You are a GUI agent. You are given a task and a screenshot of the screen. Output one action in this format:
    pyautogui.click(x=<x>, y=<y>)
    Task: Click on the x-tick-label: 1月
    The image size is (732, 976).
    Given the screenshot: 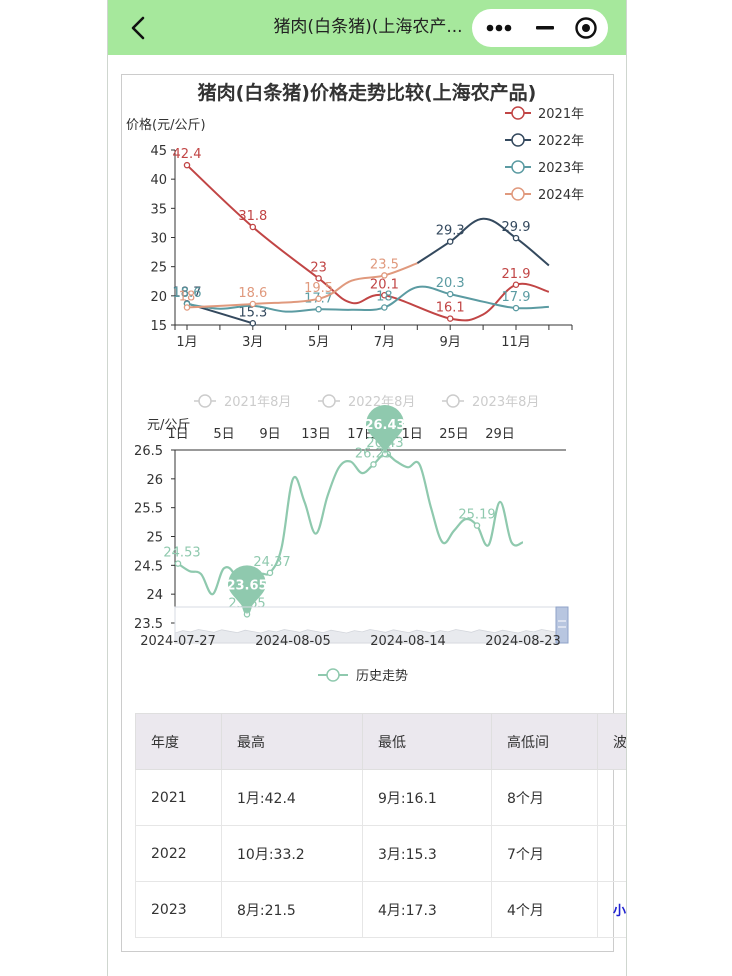 What is the action you would take?
    pyautogui.click(x=186, y=342)
    